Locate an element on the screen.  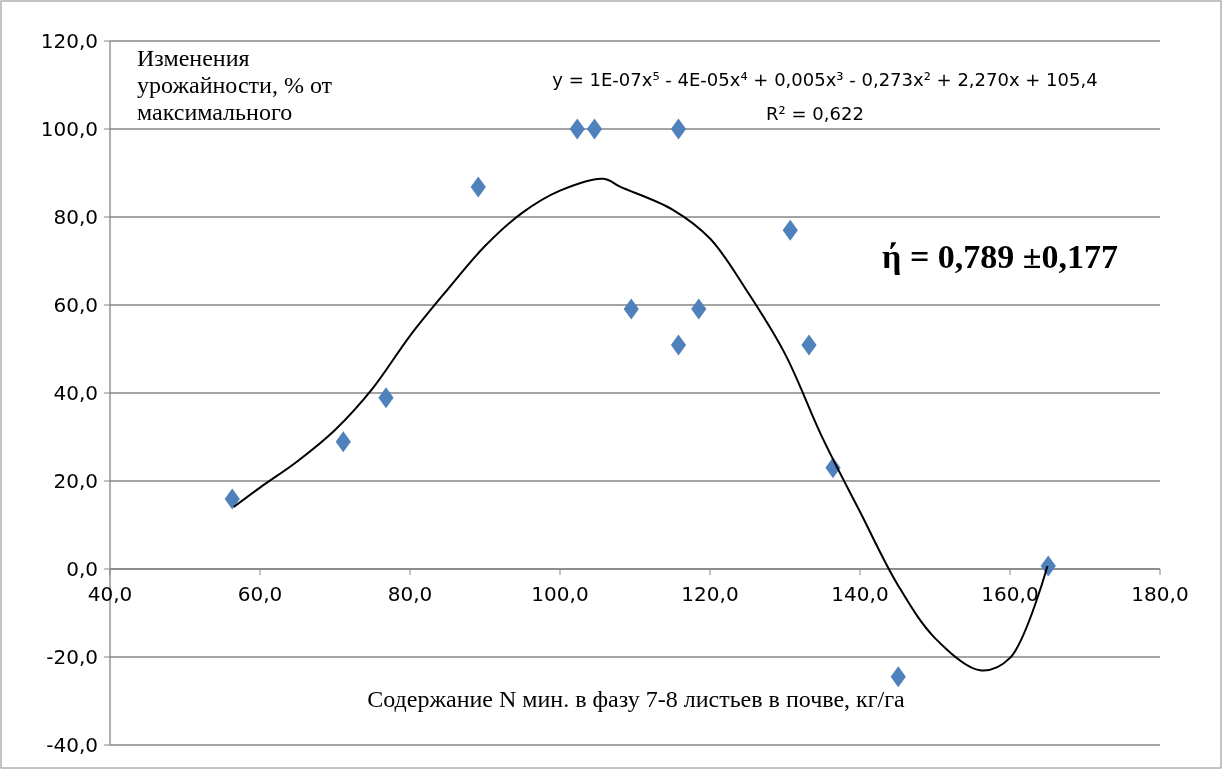
x-tick-label: 120,0 is located at coordinates (710, 594).